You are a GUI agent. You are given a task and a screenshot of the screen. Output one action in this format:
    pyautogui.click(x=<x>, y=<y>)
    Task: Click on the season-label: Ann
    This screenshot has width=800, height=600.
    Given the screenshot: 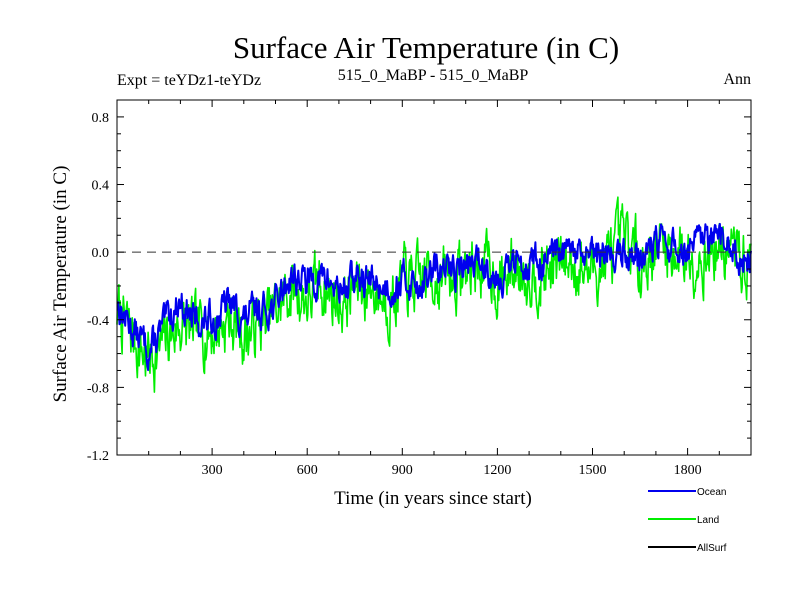 What is the action you would take?
    pyautogui.click(x=737, y=79)
    